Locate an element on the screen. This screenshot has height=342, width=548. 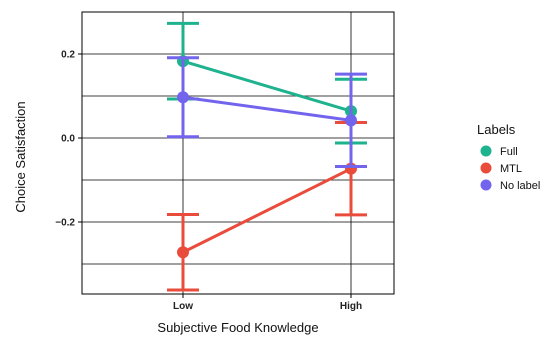
series-full is located at coordinates (267, 83).